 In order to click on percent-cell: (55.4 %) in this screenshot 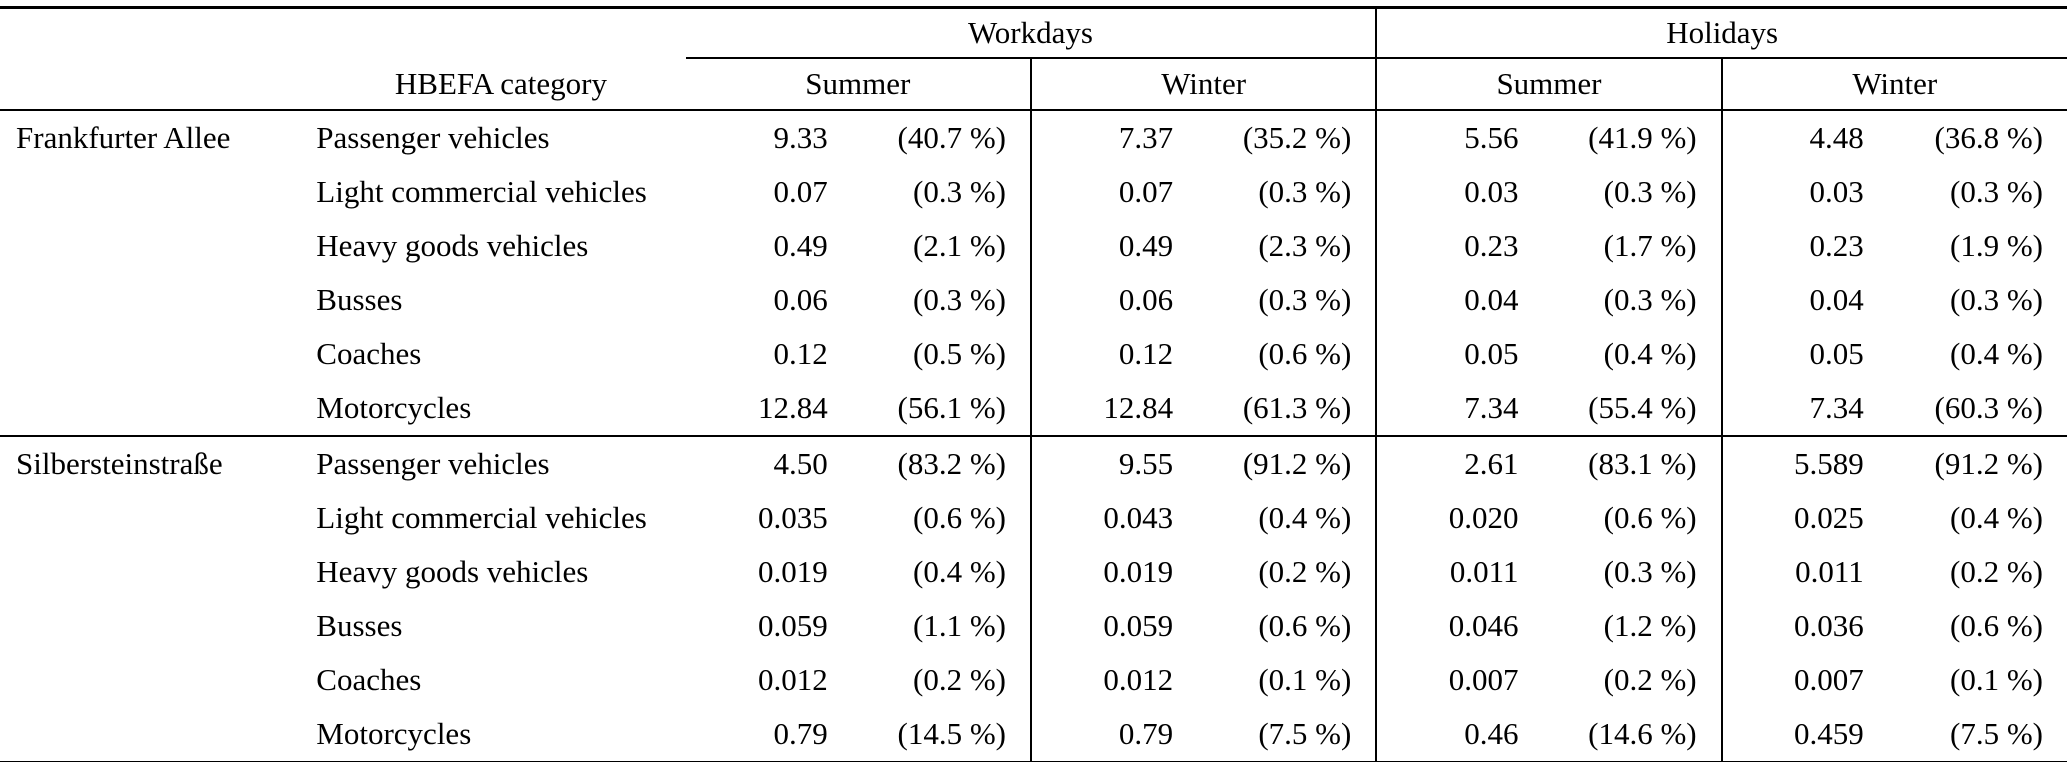, I will do `click(1642, 407)`.